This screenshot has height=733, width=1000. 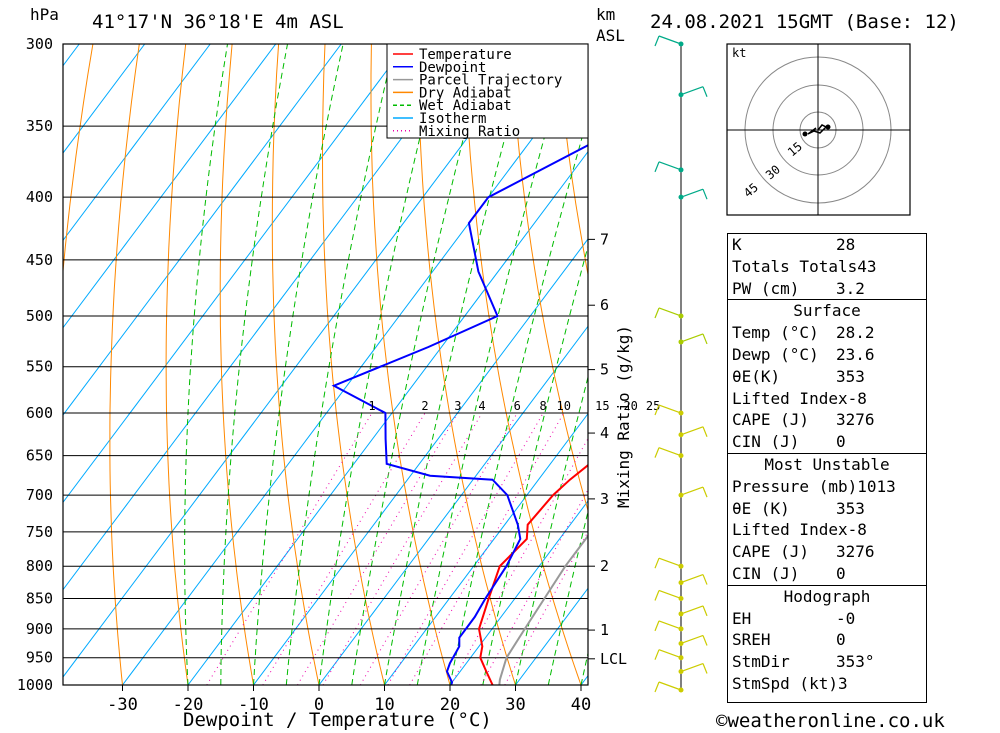 I want to click on height-tick-label: 5, so click(x=604, y=370).